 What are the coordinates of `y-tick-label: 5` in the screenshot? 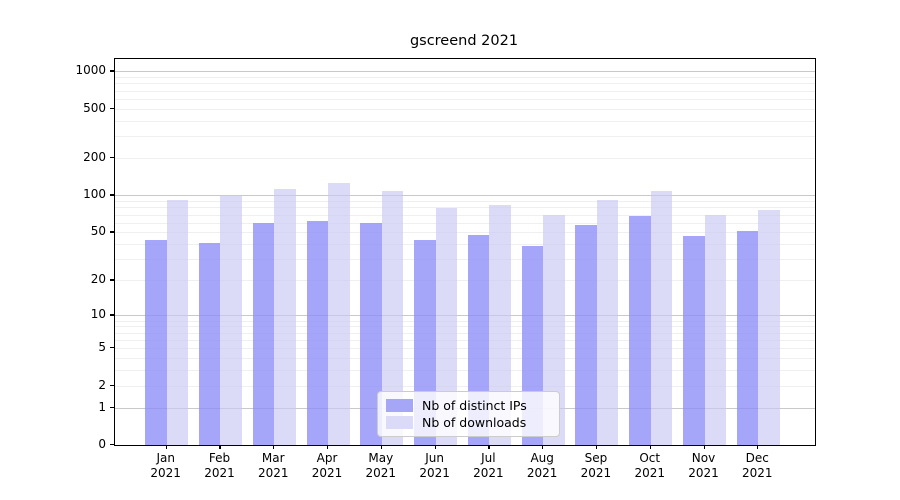 It's located at (102, 347).